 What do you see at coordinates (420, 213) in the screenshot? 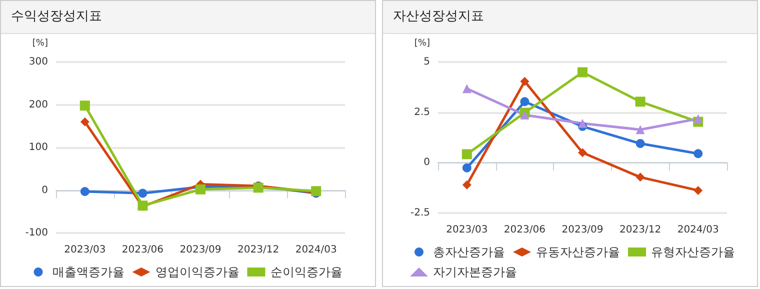
I see `y-tick-label: -2.5` at bounding box center [420, 213].